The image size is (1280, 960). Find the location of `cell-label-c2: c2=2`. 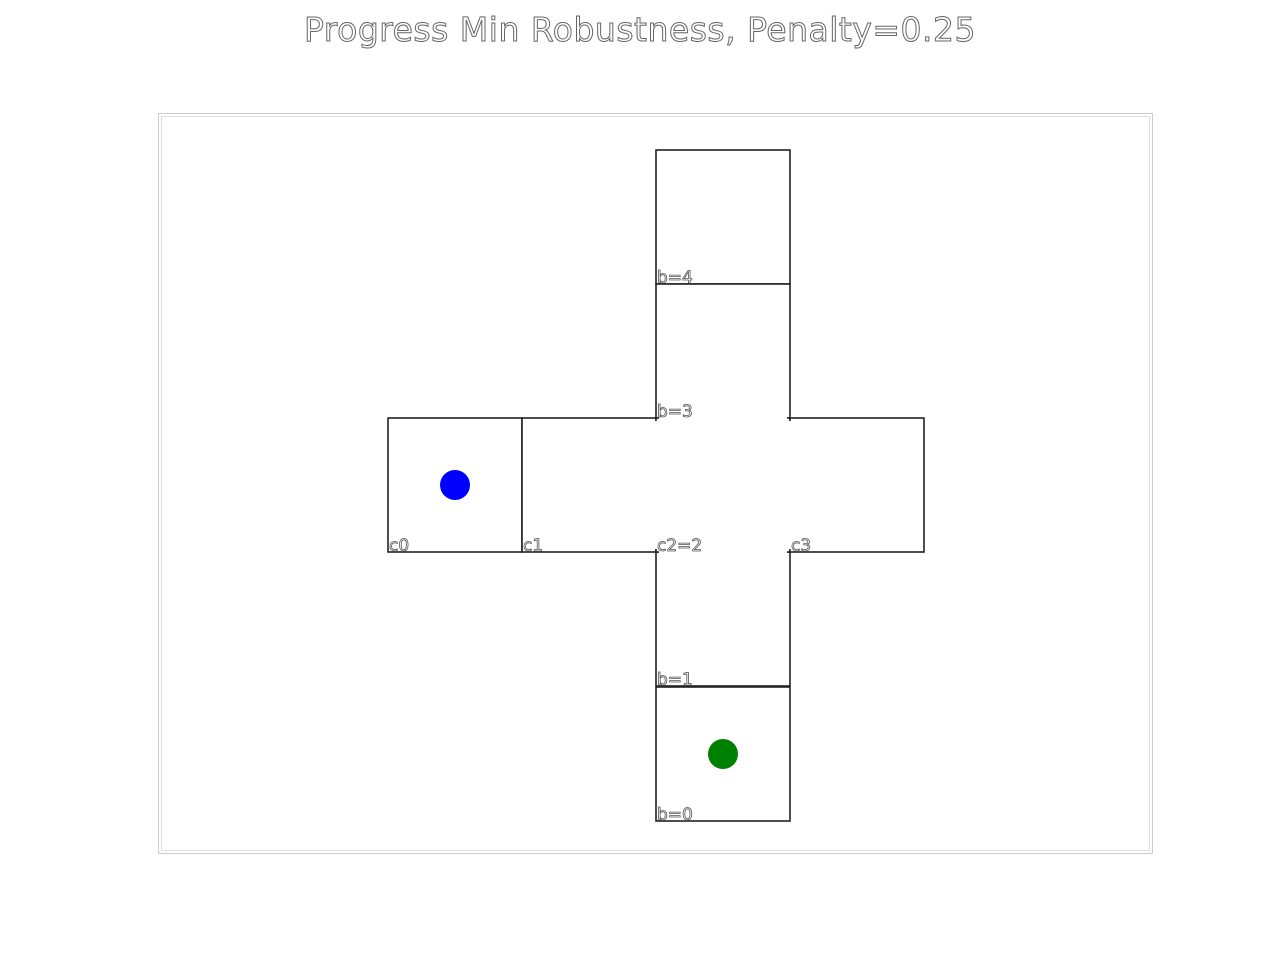

cell-label-c2: c2=2 is located at coordinates (679, 546).